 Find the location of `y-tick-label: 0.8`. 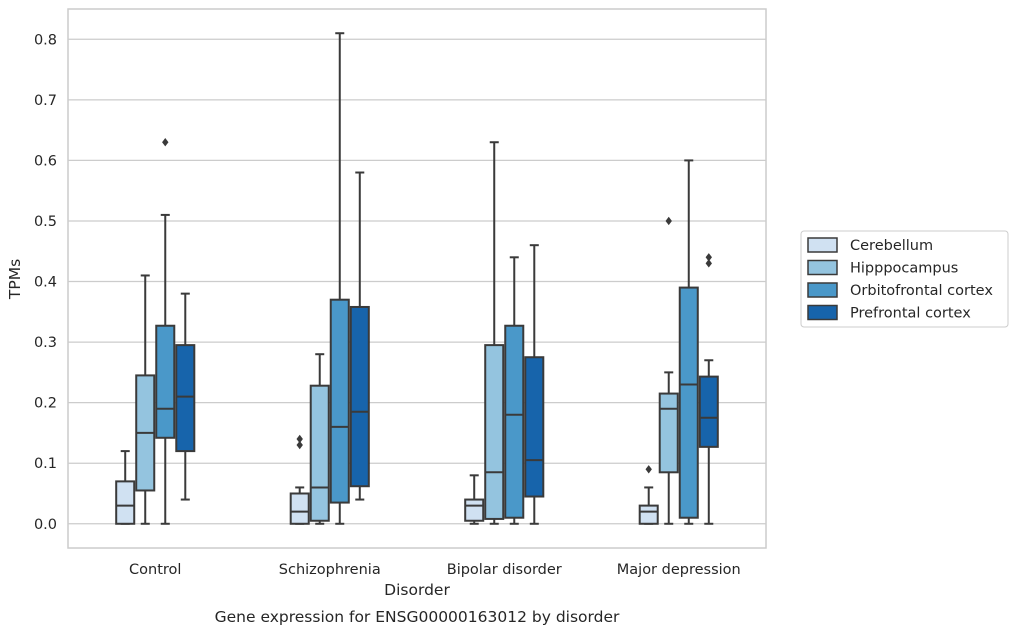

y-tick-label: 0.8 is located at coordinates (45, 40).